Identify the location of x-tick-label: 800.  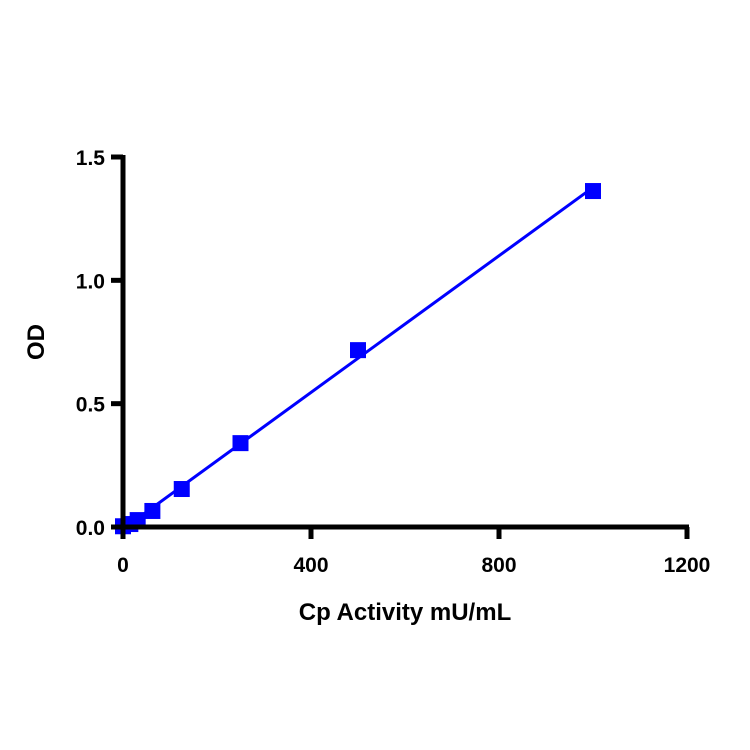
(498, 565).